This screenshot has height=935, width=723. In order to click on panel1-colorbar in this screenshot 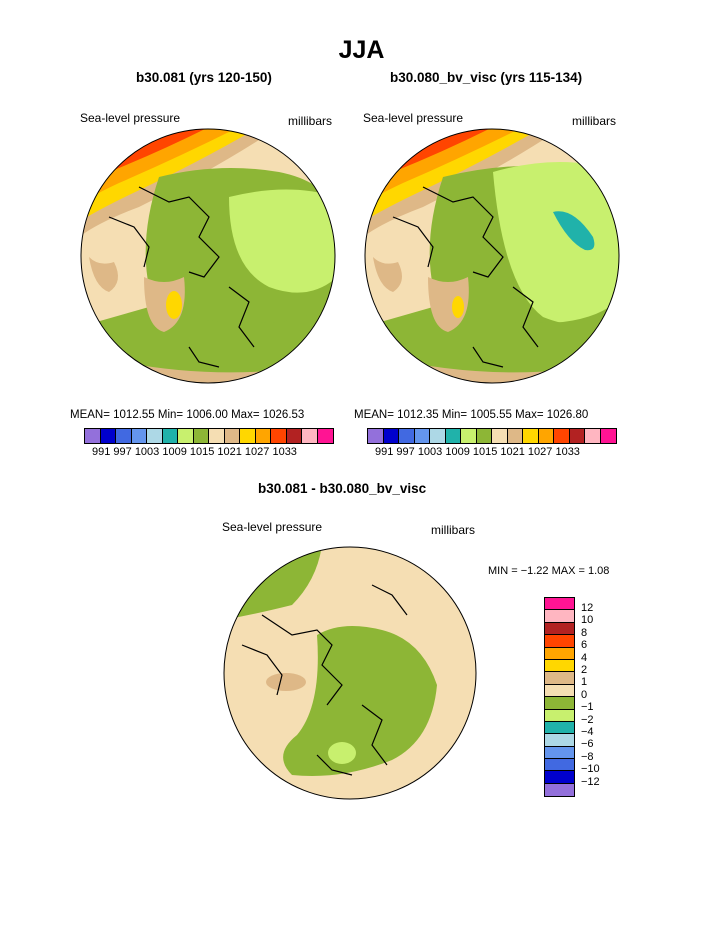, I will do `click(209, 436)`.